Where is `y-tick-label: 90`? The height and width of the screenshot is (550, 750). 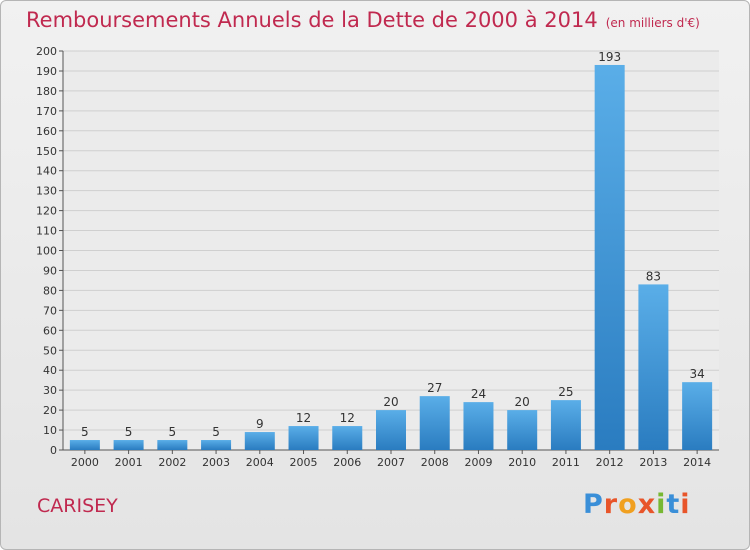 y-tick-label: 90 is located at coordinates (50, 270).